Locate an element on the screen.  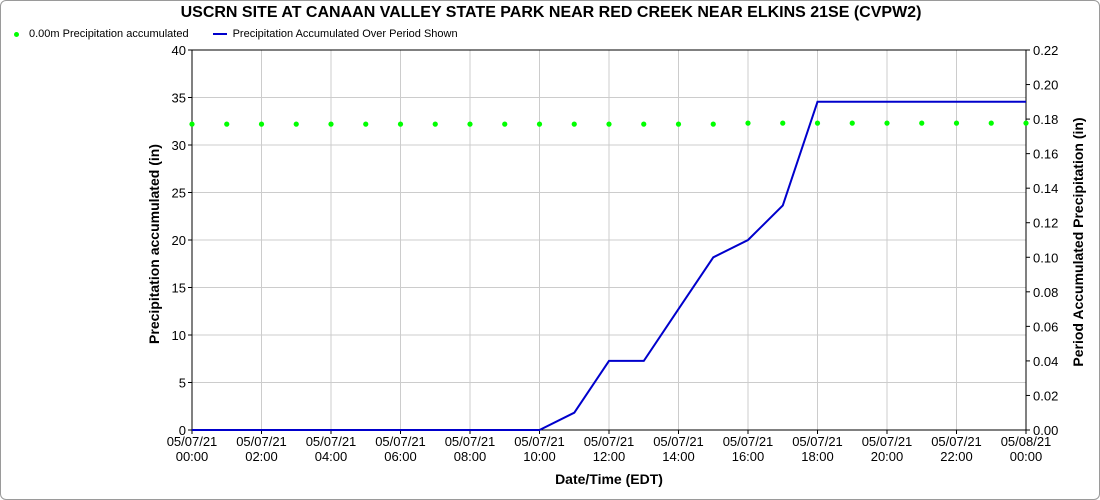
y-left-tick-label: 30 is located at coordinates (179, 145).